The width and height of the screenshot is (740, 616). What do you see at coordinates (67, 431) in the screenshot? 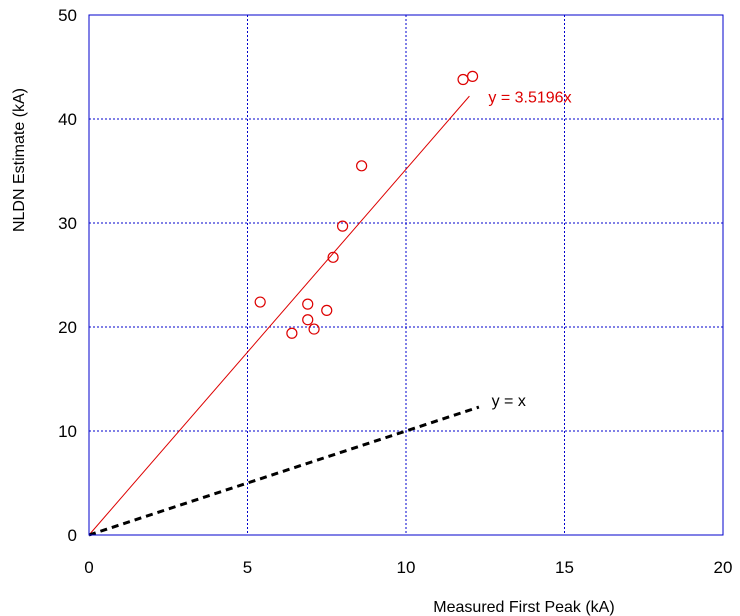
I see `y-tick-label: 10` at bounding box center [67, 431].